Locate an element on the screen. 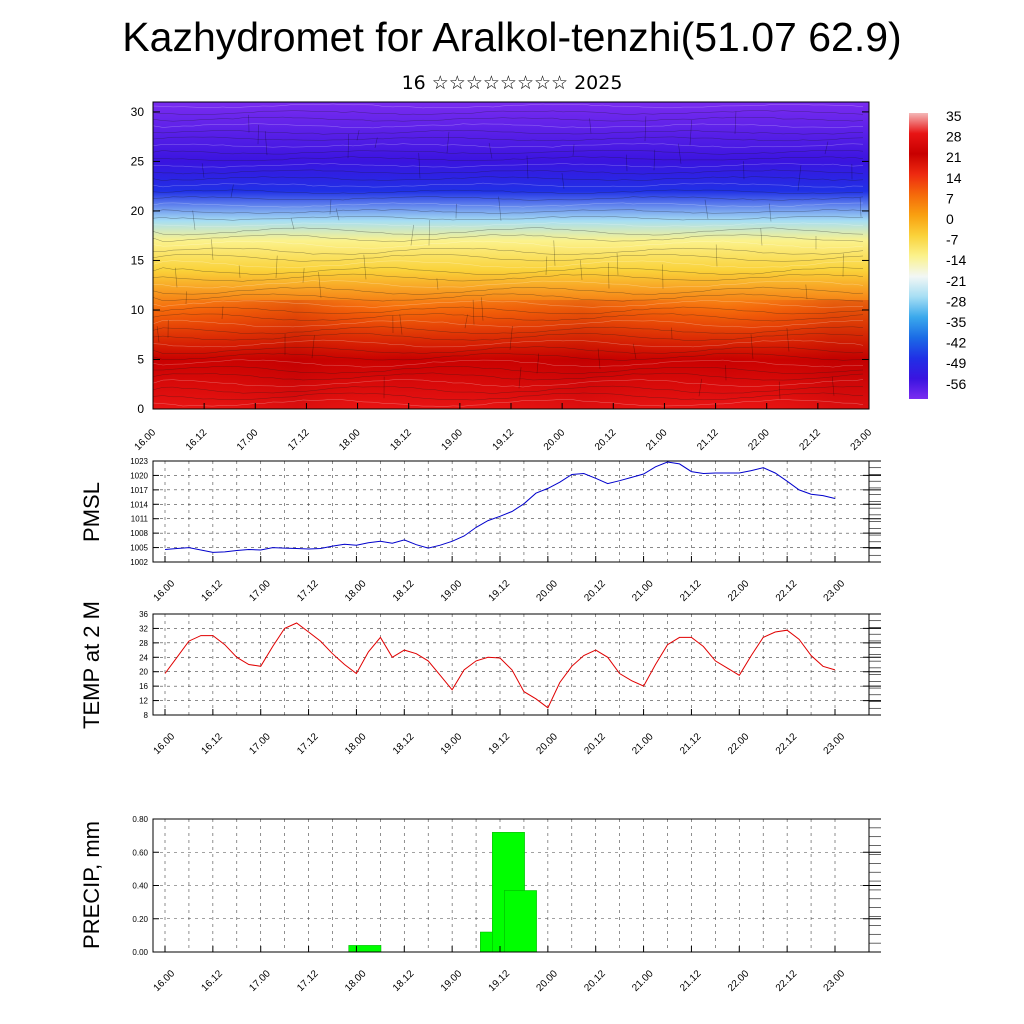  colorbar-label: 0 is located at coordinates (950, 219).